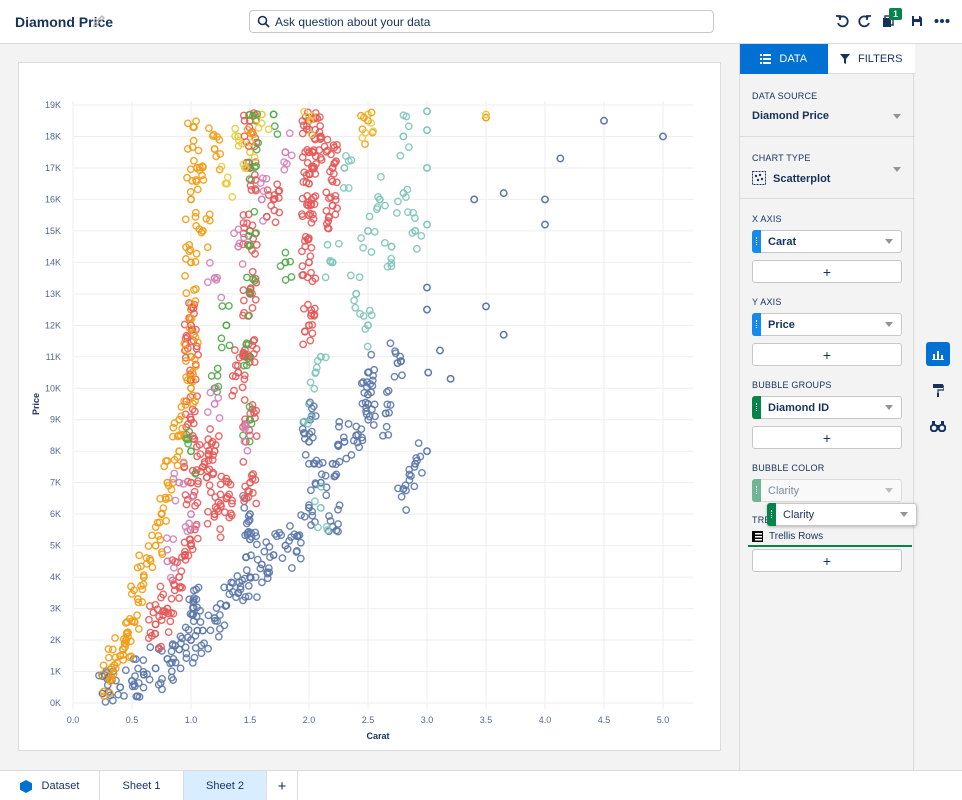  What do you see at coordinates (865, 21) in the screenshot?
I see `redo-button` at bounding box center [865, 21].